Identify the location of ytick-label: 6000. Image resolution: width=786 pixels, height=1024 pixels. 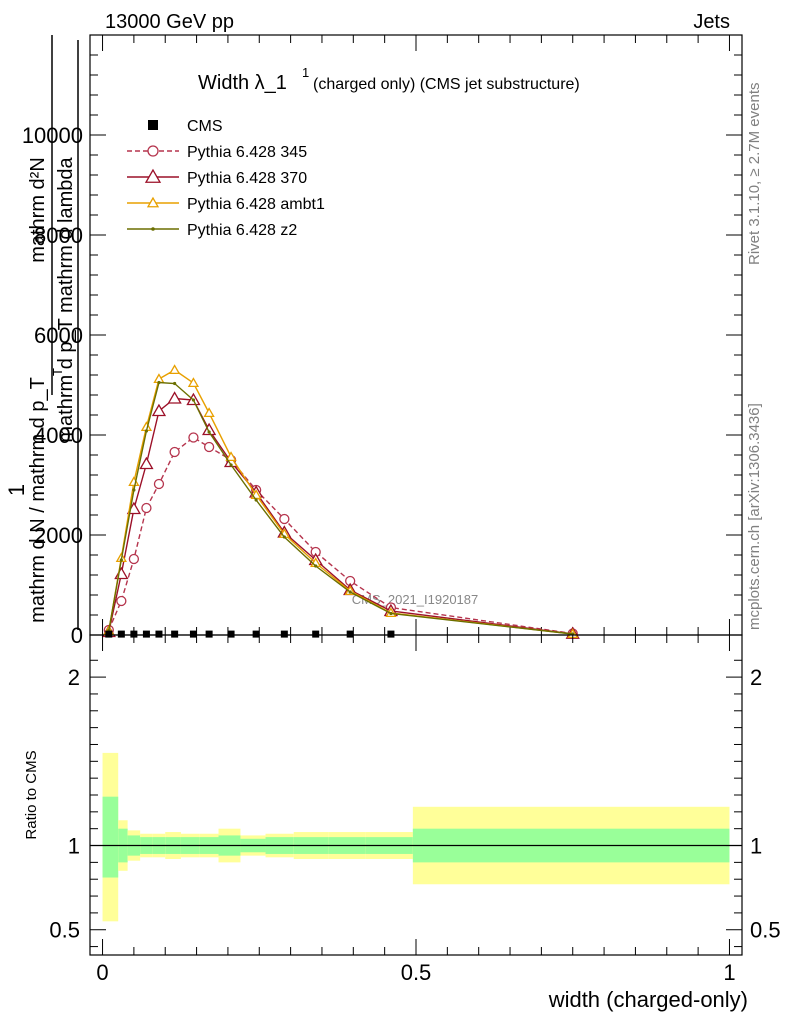
(58, 335).